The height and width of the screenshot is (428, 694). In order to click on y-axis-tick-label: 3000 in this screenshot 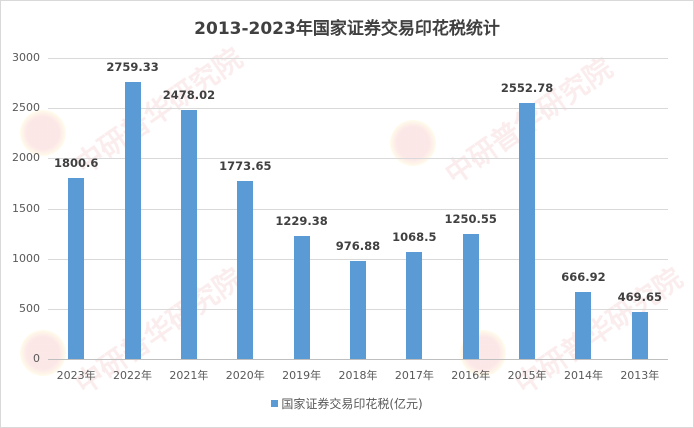, I will do `click(26, 57)`.